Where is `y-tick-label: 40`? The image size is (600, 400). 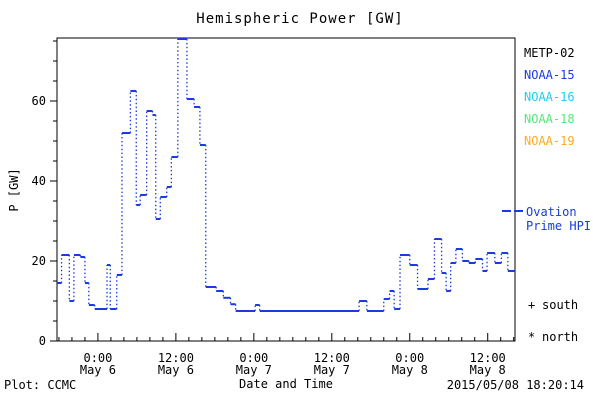 y-tick-label: 40 is located at coordinates (39, 181).